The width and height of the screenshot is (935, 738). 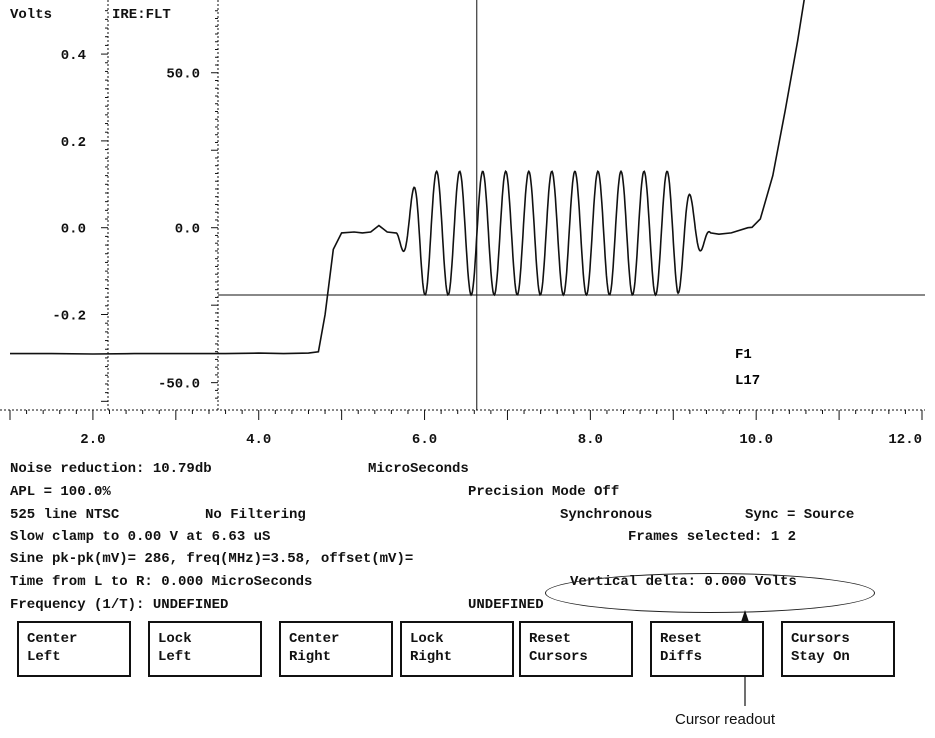 I want to click on x-tick-label: 6.0, so click(x=424, y=440).